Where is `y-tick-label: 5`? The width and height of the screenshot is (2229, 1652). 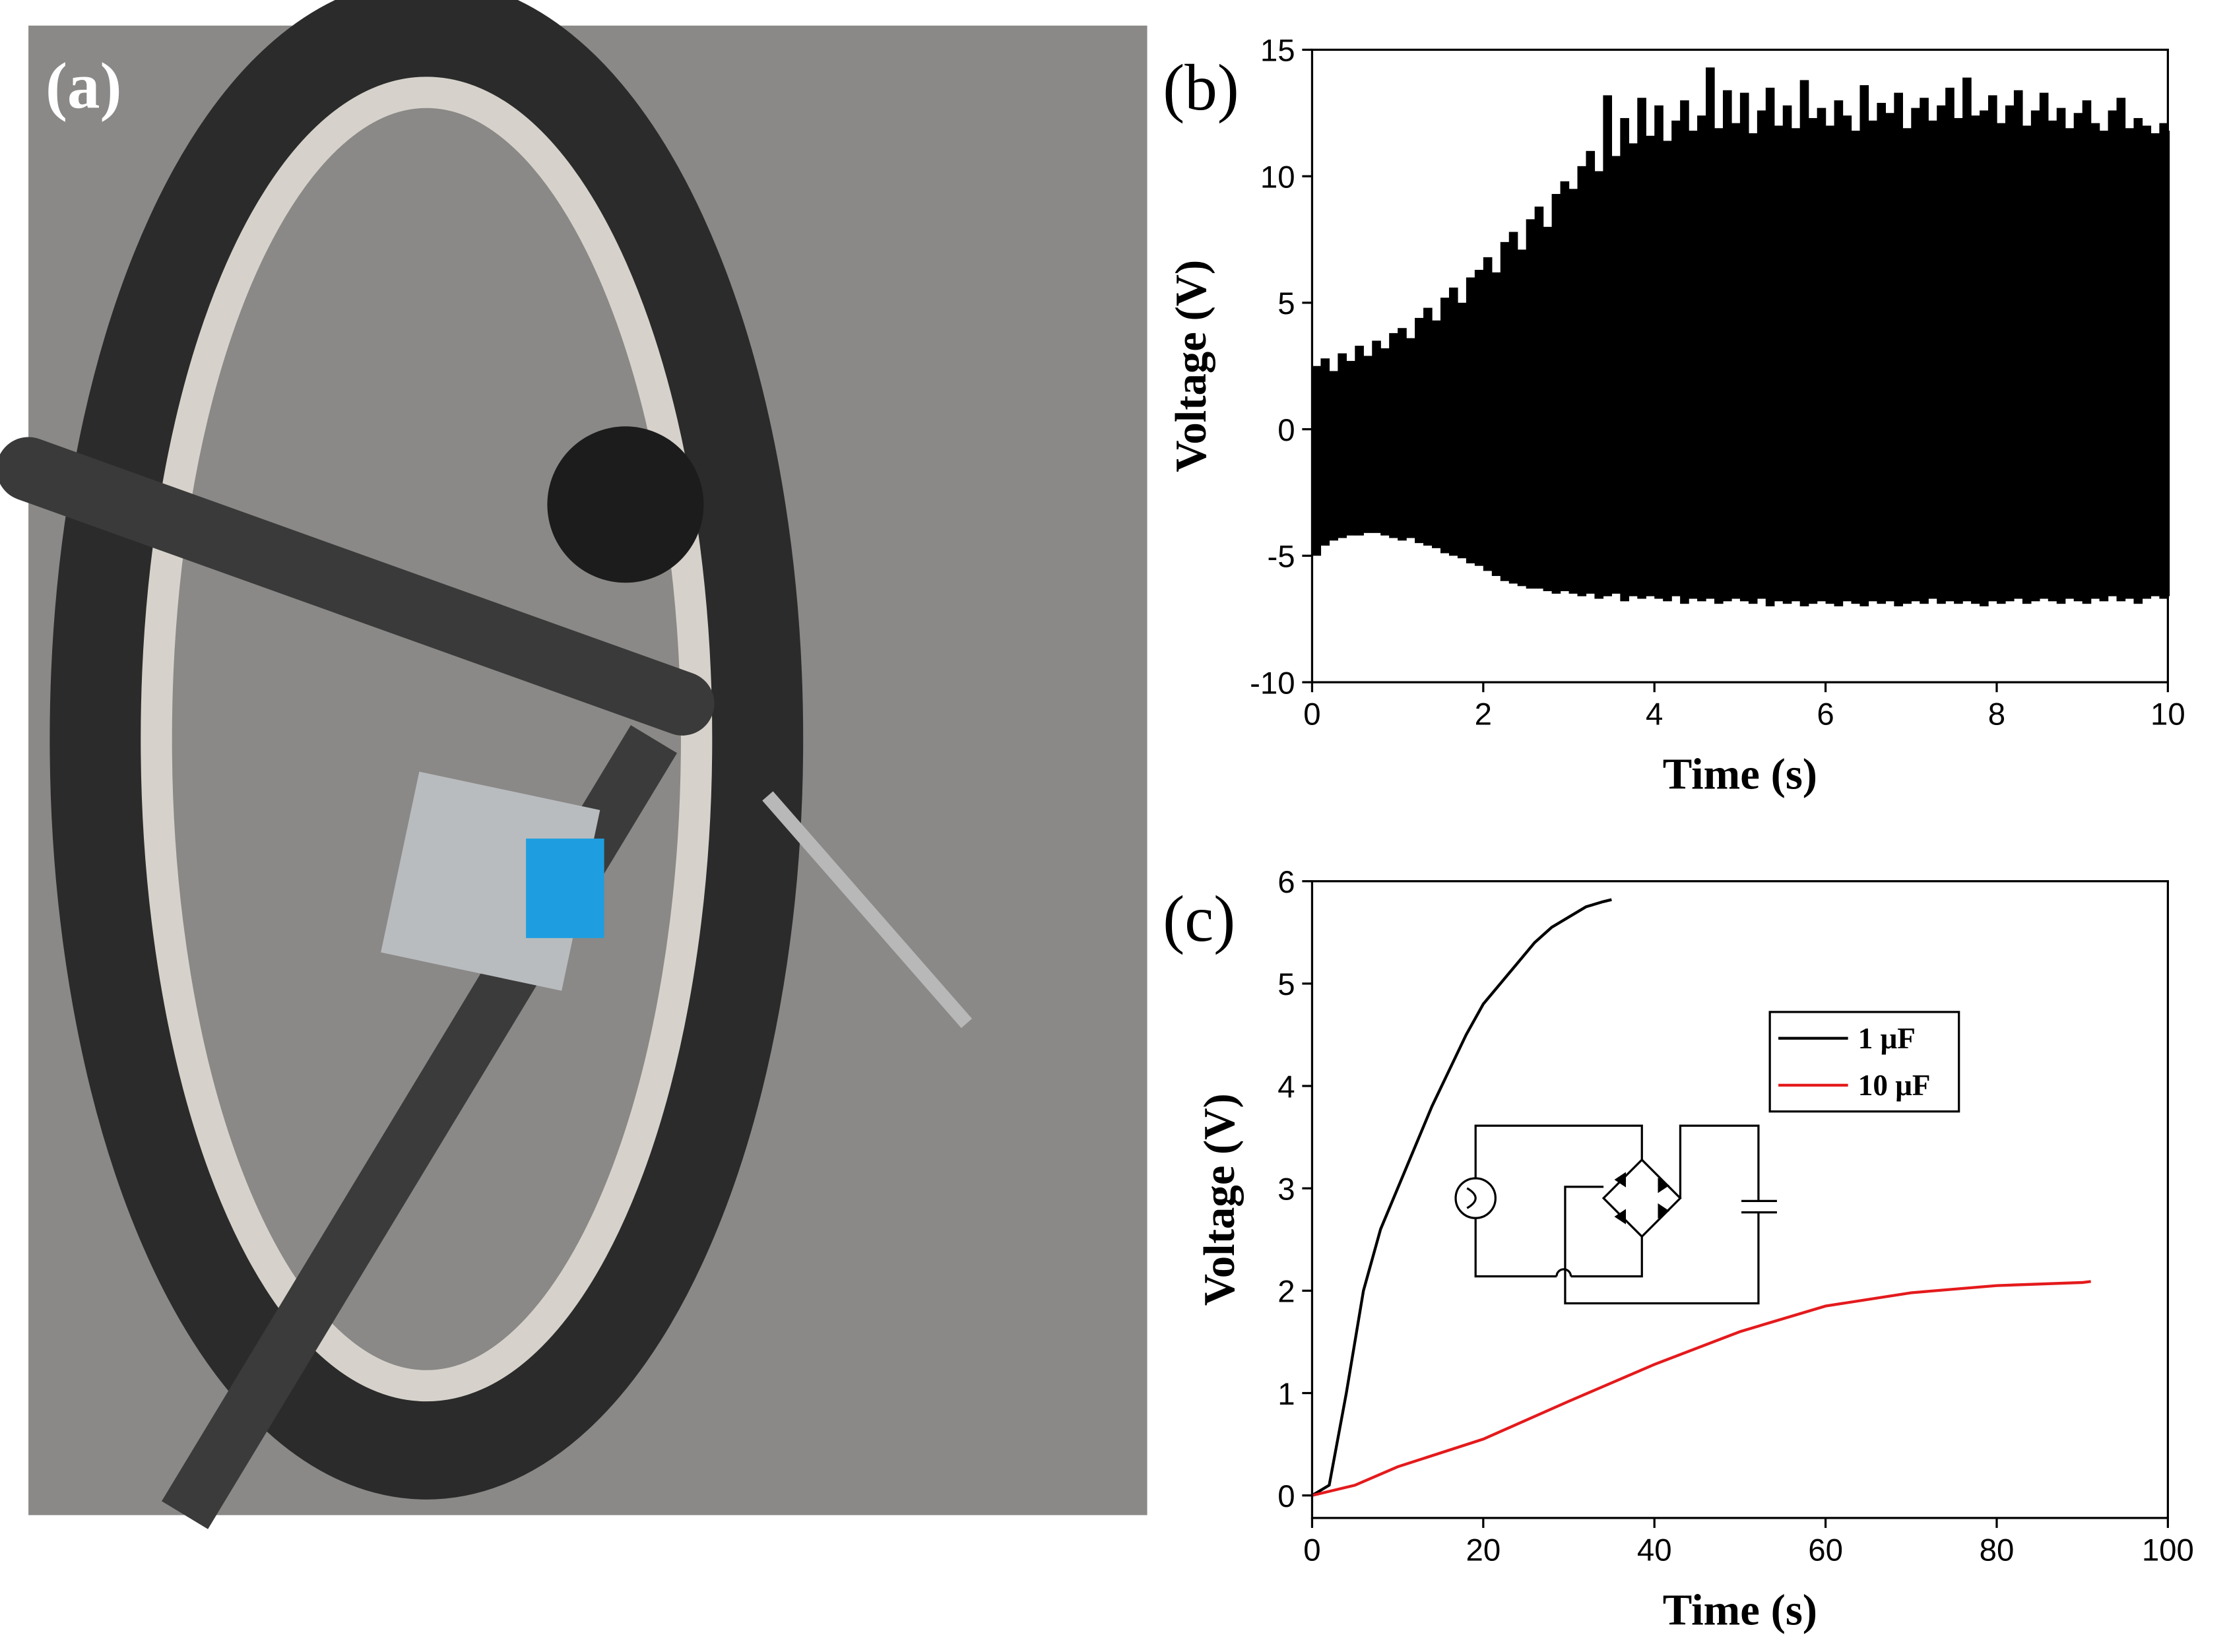 y-tick-label: 5 is located at coordinates (1286, 303).